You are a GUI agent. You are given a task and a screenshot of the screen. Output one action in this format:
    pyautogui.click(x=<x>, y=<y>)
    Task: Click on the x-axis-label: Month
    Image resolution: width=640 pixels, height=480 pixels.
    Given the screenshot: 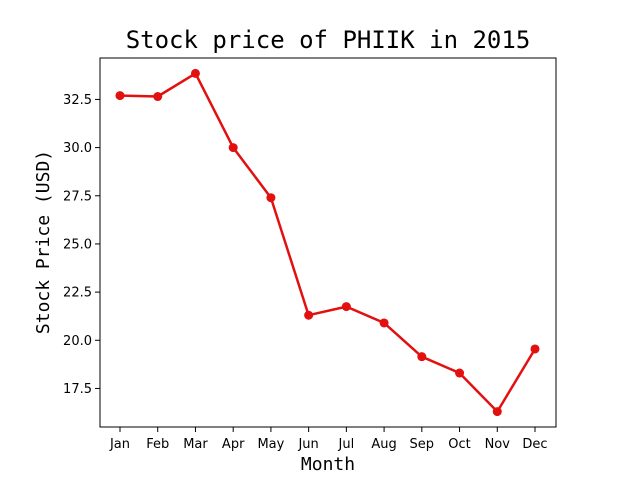 What is the action you would take?
    pyautogui.click(x=328, y=464)
    